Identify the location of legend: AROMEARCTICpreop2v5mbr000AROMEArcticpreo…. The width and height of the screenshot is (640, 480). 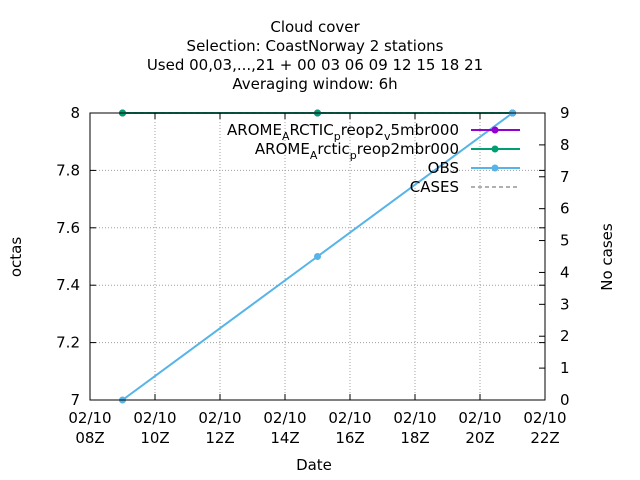
(373, 158).